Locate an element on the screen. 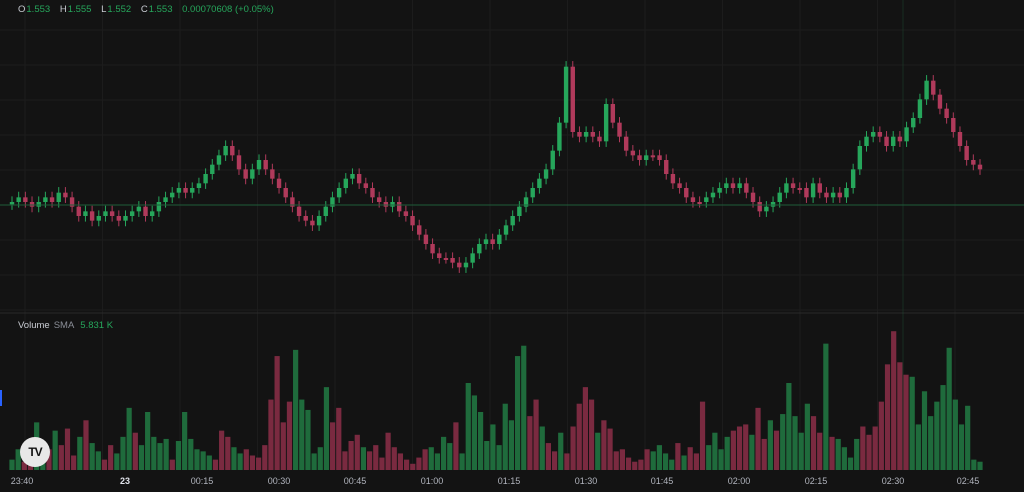  change-value: 0.00070608 (+0.05%) is located at coordinates (228, 9).